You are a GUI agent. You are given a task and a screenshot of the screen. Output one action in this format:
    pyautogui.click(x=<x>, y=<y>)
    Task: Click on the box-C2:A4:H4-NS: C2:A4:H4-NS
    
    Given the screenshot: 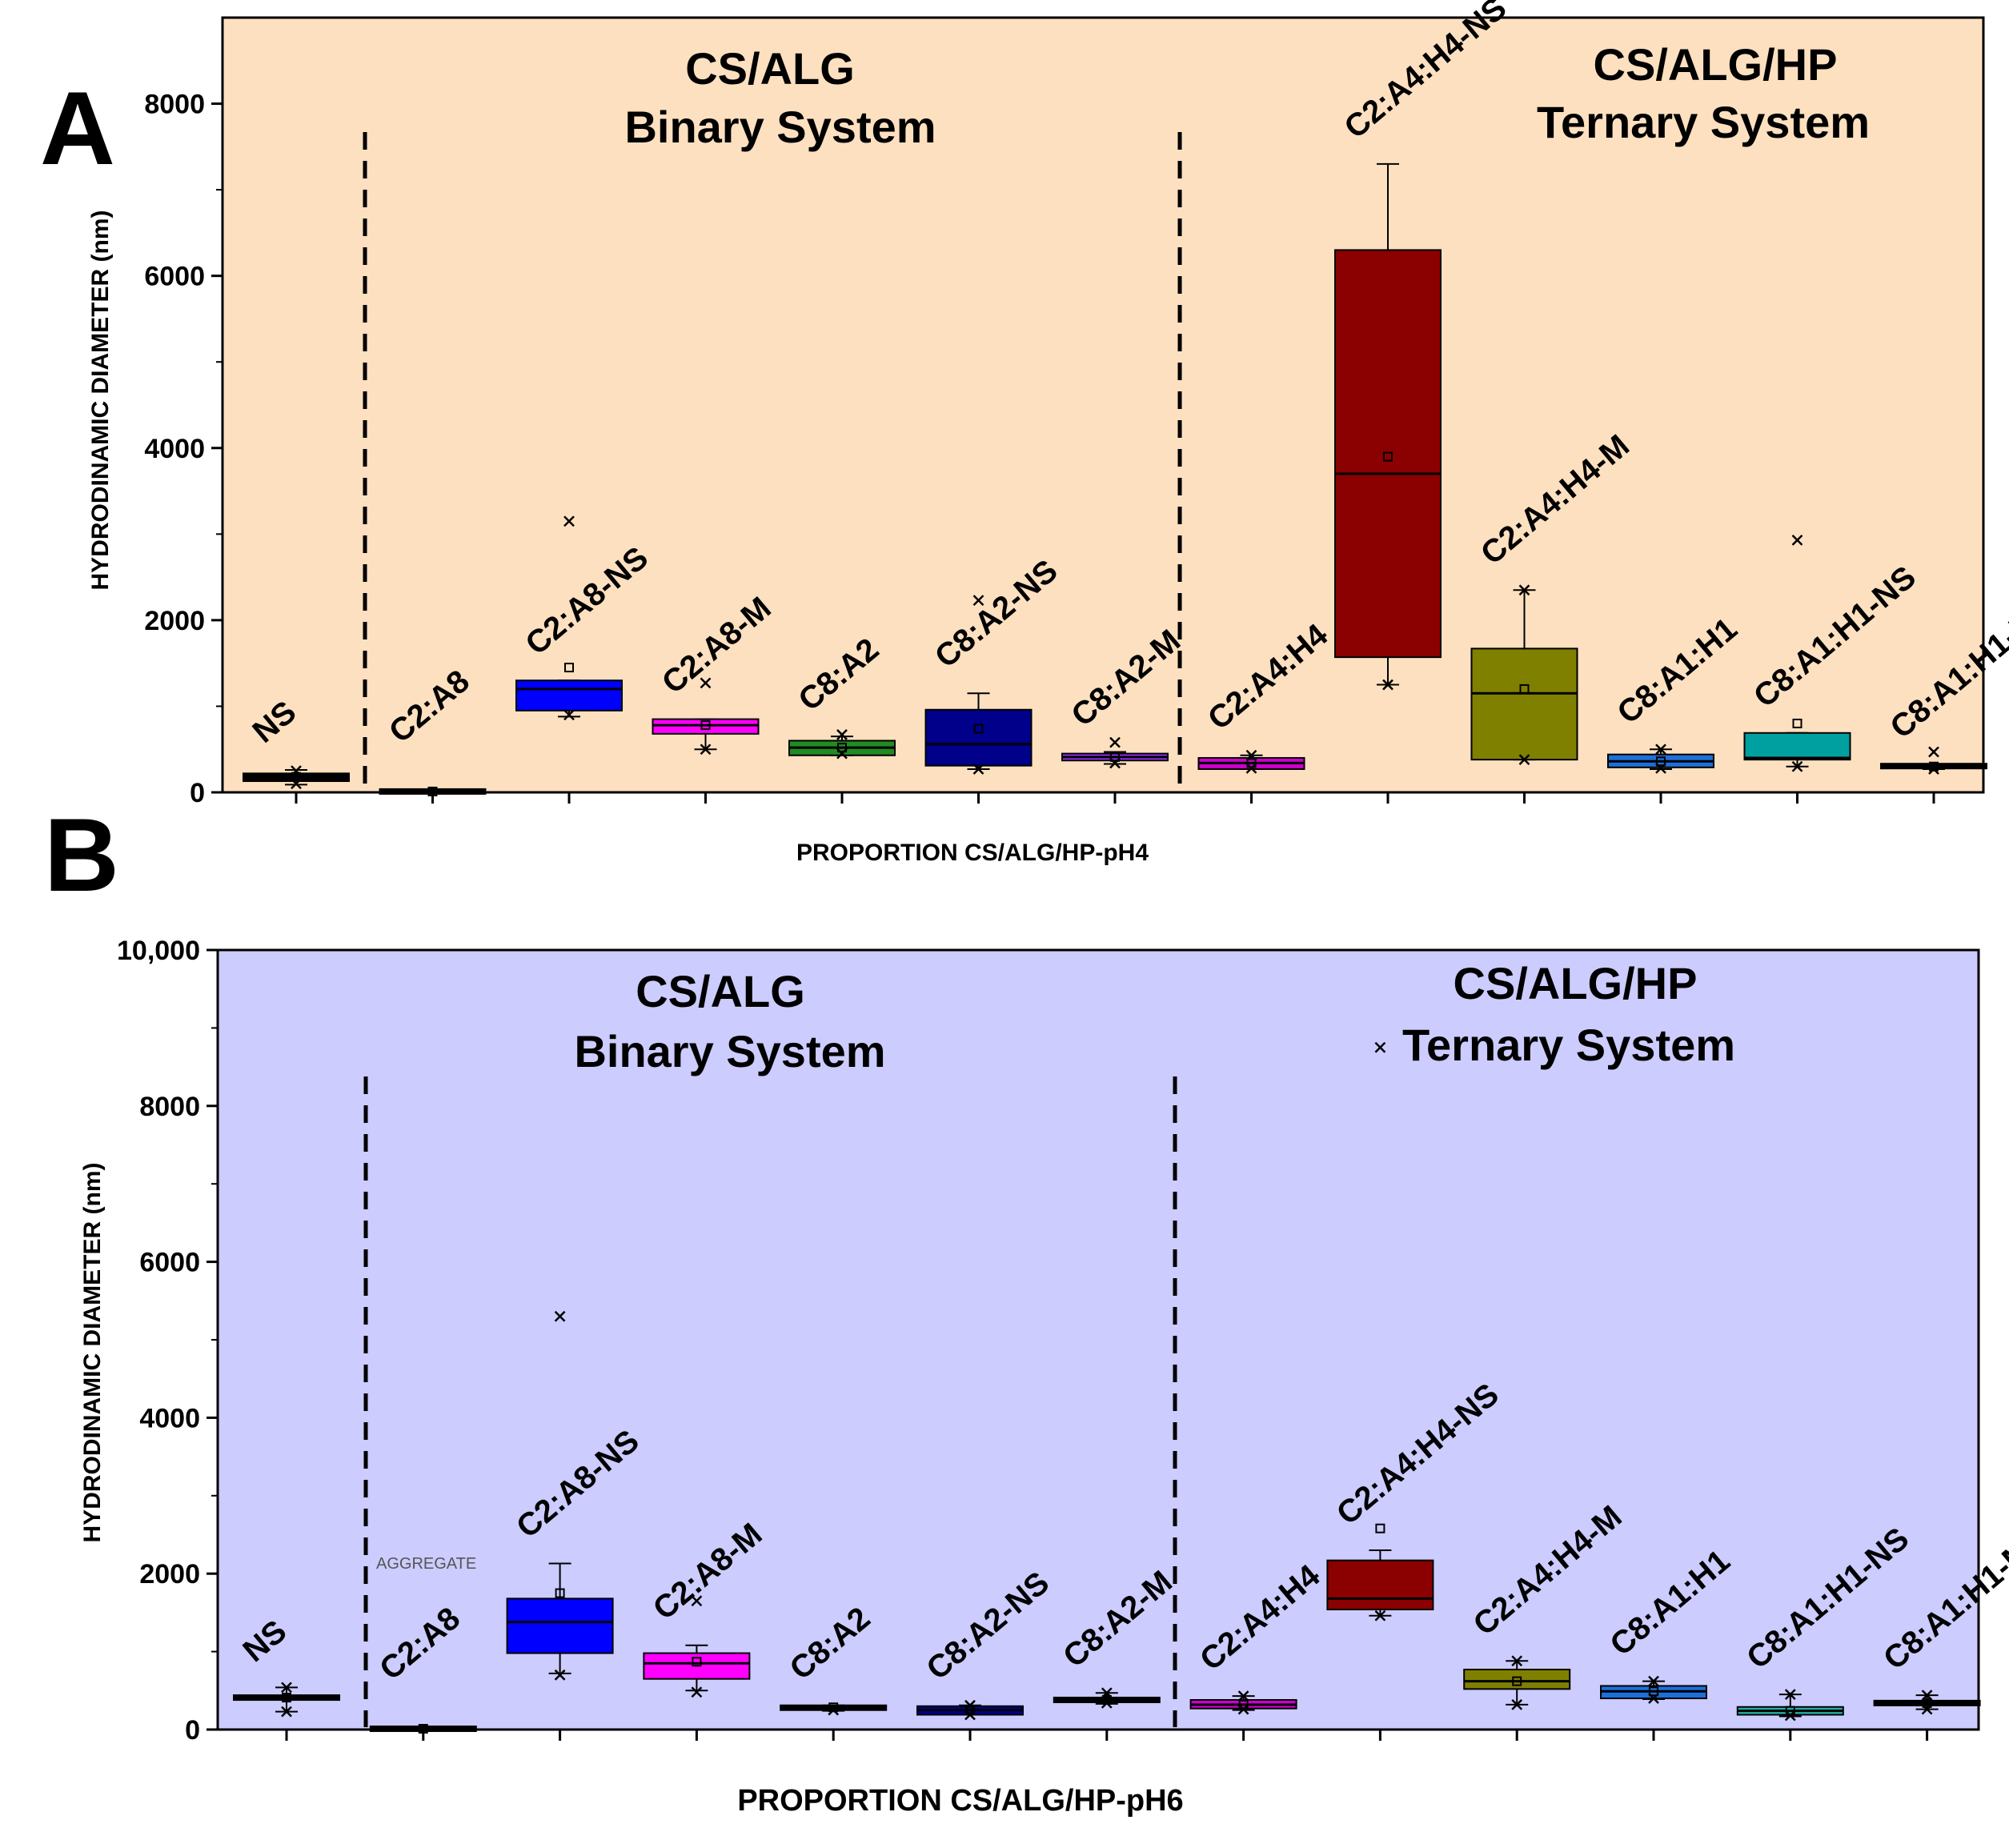 What is the action you would take?
    pyautogui.click(x=1423, y=345)
    